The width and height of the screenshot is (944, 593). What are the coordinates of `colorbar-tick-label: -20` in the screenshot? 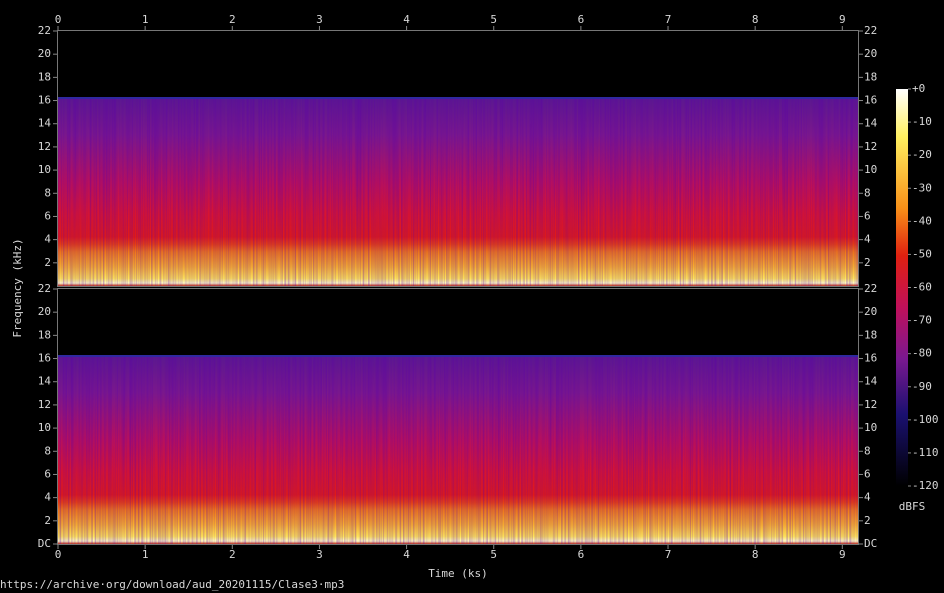 It's located at (922, 154).